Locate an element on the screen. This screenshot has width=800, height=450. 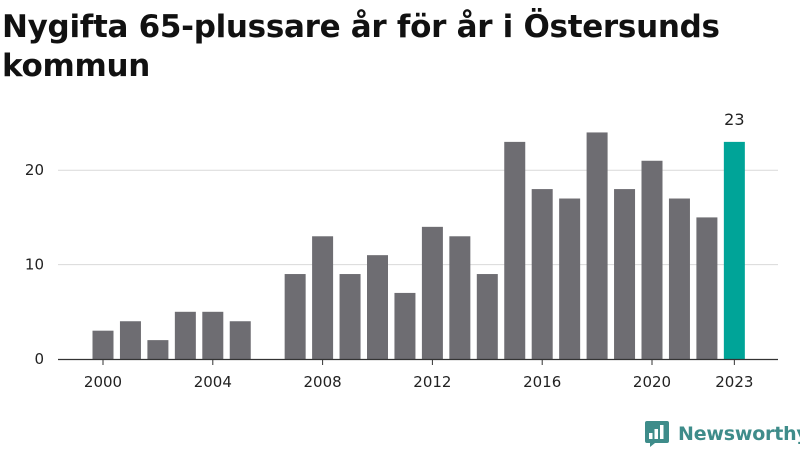
x-tick-label: 2020 is located at coordinates (652, 382).